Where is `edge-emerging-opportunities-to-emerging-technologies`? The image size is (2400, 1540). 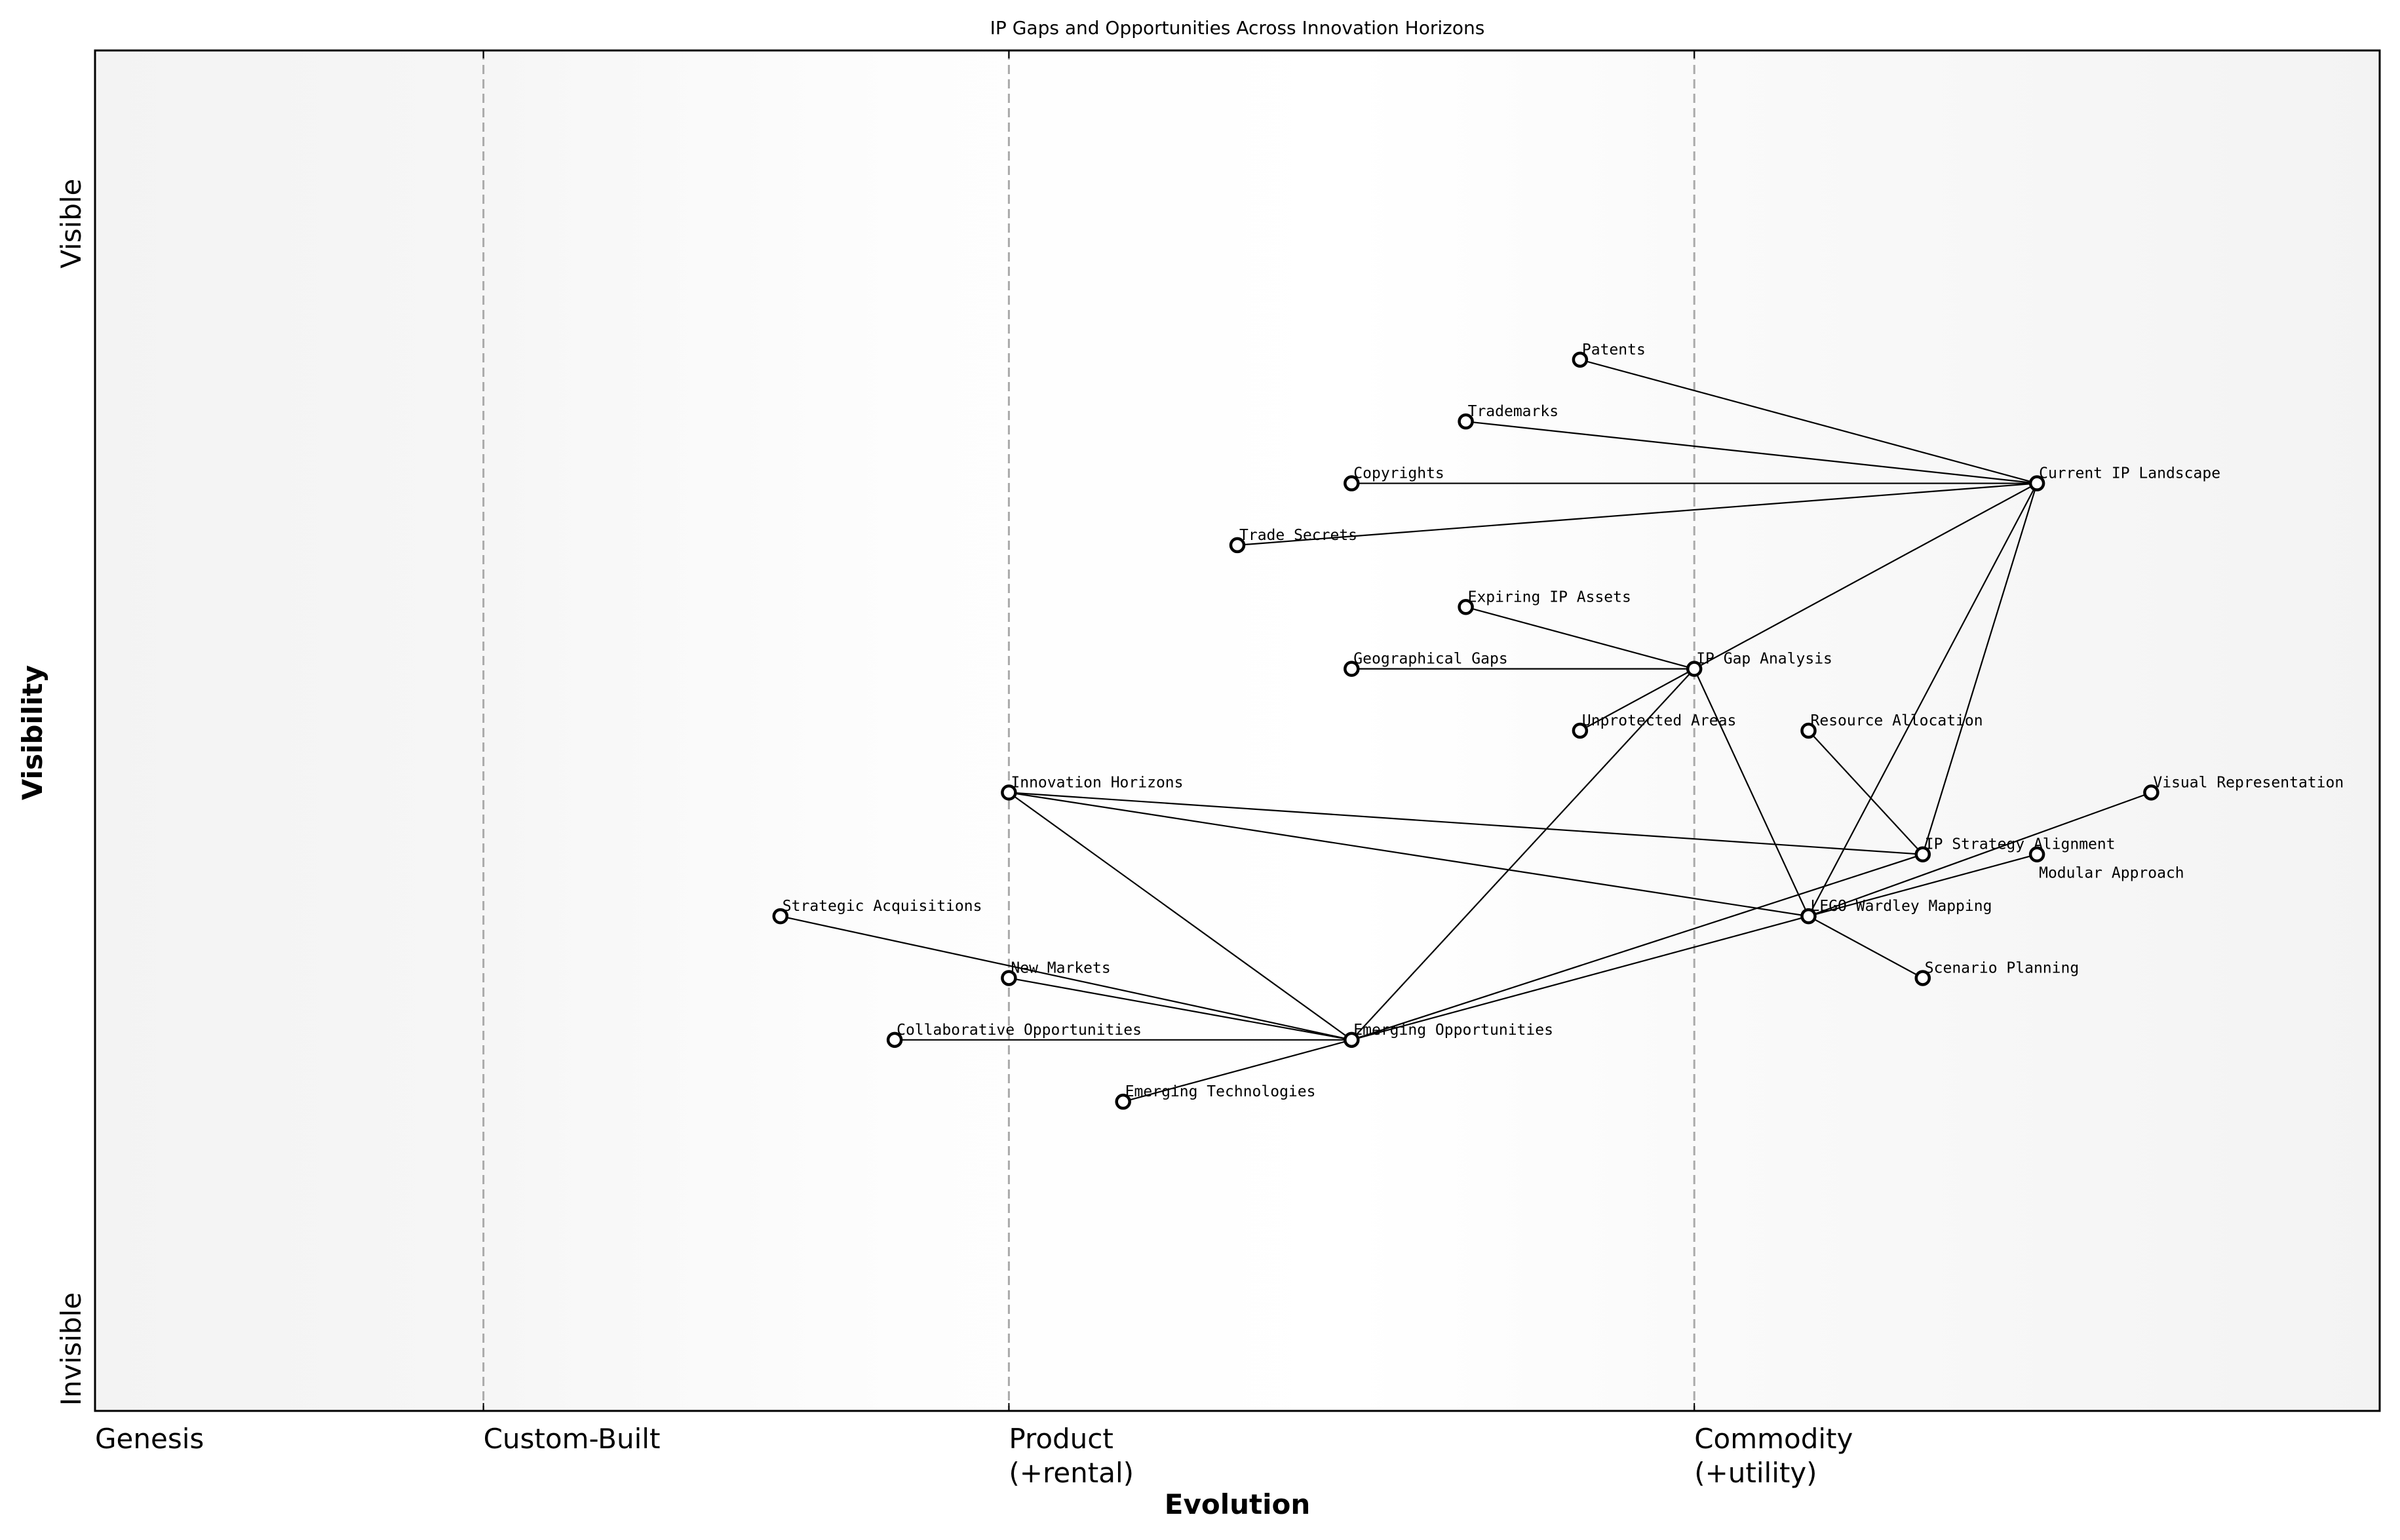
edge-emerging-opportunities-to-emerging-technologies is located at coordinates (1237, 1071).